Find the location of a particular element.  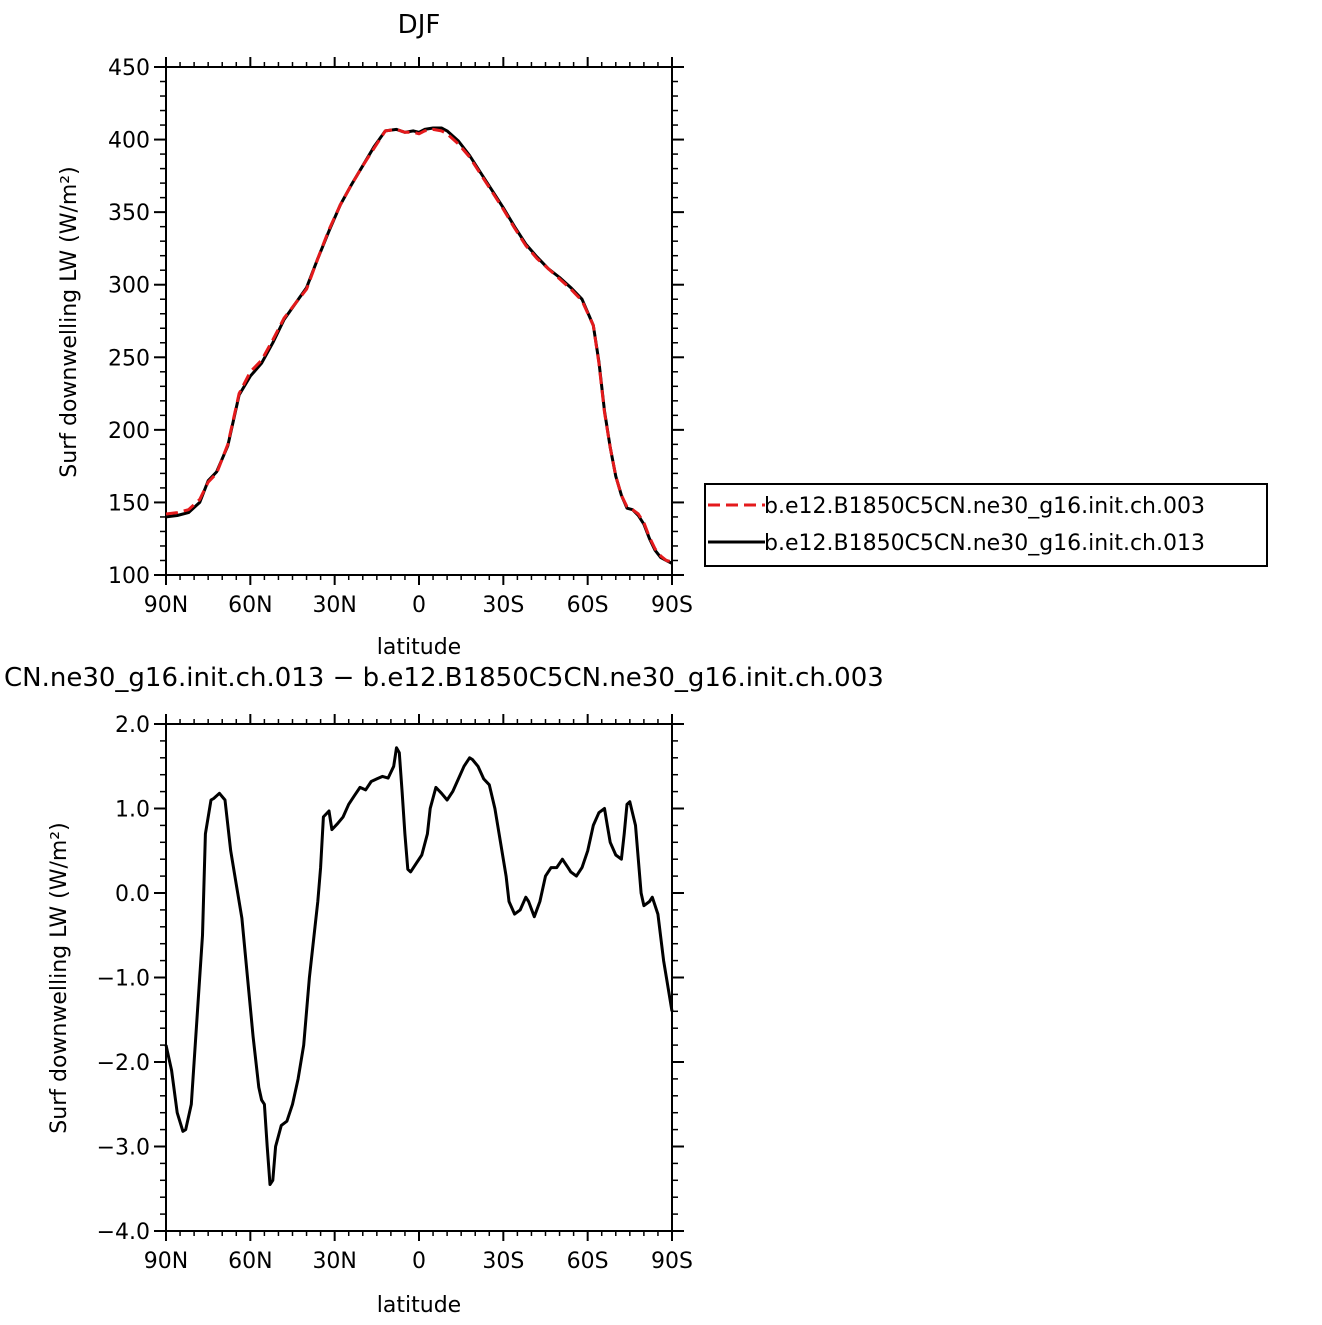

legend-label-series-1: b.e12.B1850C5CN.ne30_g16.init.ch.003 is located at coordinates (984, 506).